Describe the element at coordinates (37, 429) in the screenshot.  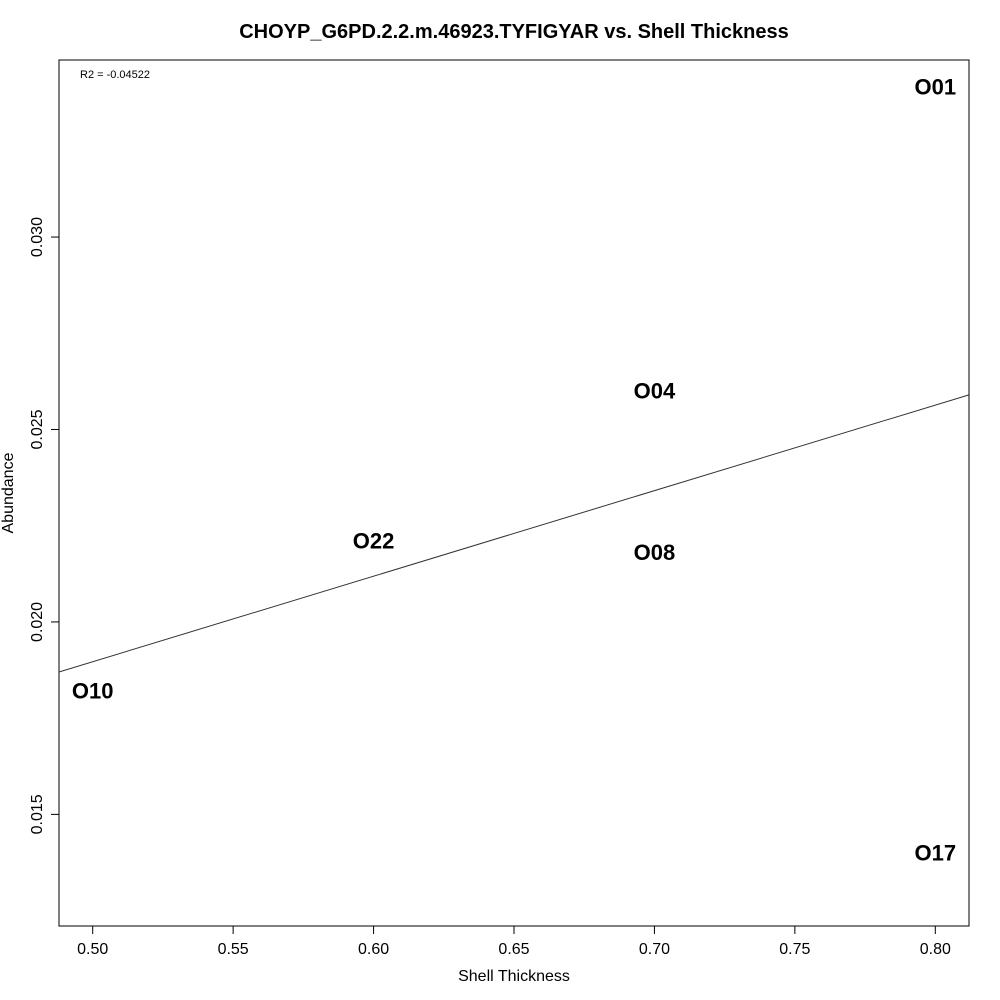
I see `y-tick-label: 0.025` at that location.